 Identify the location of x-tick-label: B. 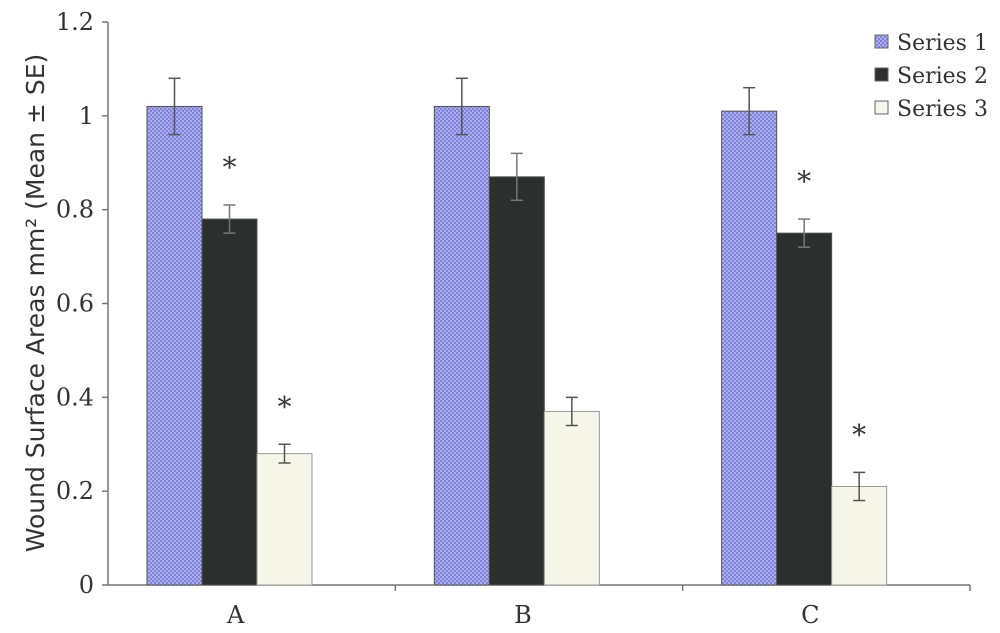
(523, 615).